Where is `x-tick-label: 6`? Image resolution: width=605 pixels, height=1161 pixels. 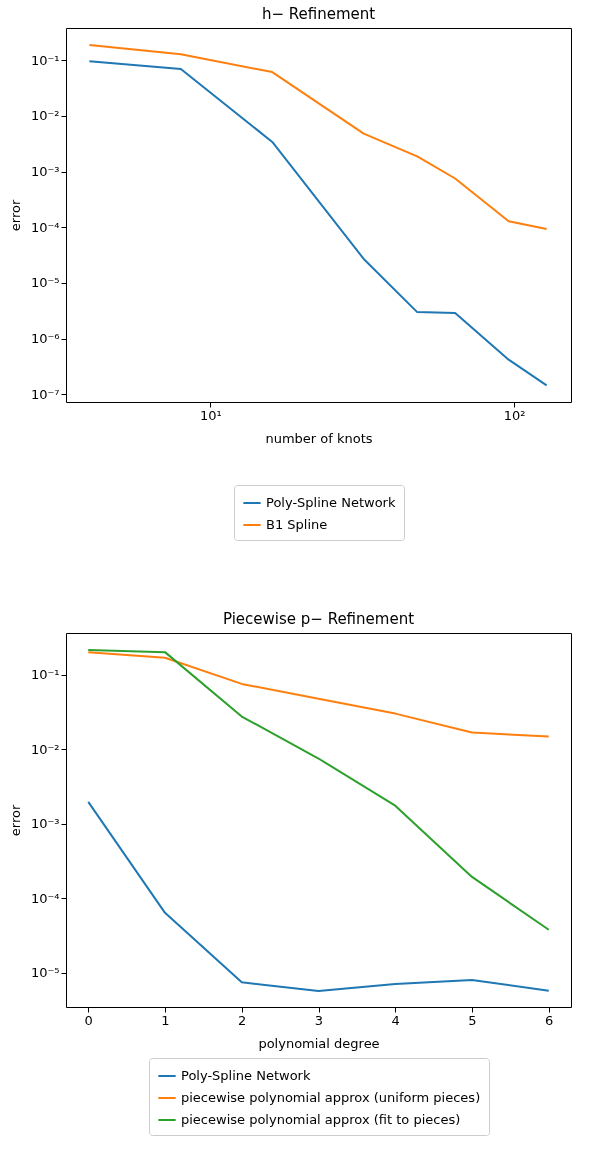
x-tick-label: 6 is located at coordinates (549, 1020).